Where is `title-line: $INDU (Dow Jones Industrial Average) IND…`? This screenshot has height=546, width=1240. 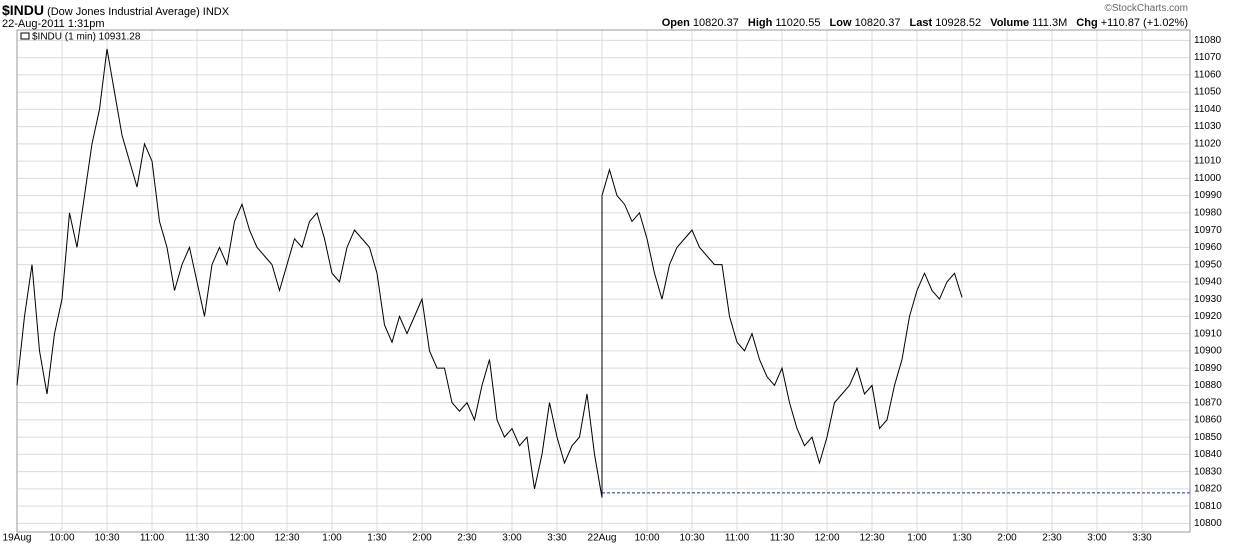 title-line: $INDU (Dow Jones Industrial Average) IND… is located at coordinates (115, 10).